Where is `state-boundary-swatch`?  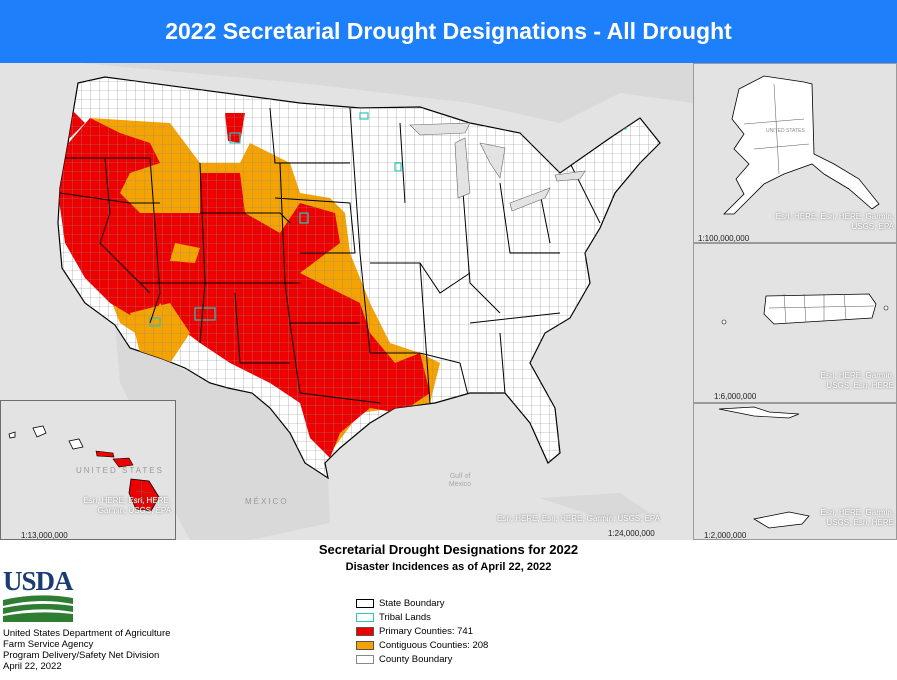 state-boundary-swatch is located at coordinates (365, 603).